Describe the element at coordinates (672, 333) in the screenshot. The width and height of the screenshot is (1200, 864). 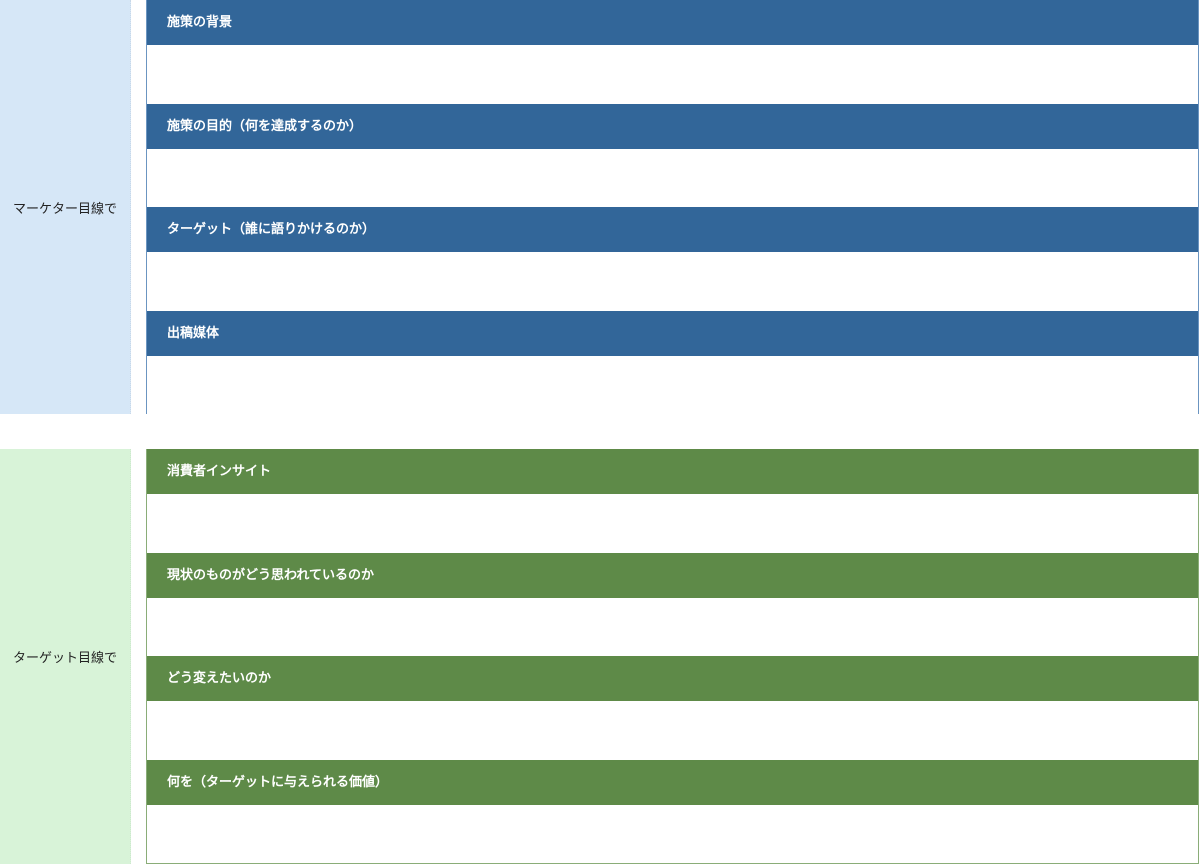
I see `item-header-media: 出稿媒体` at that location.